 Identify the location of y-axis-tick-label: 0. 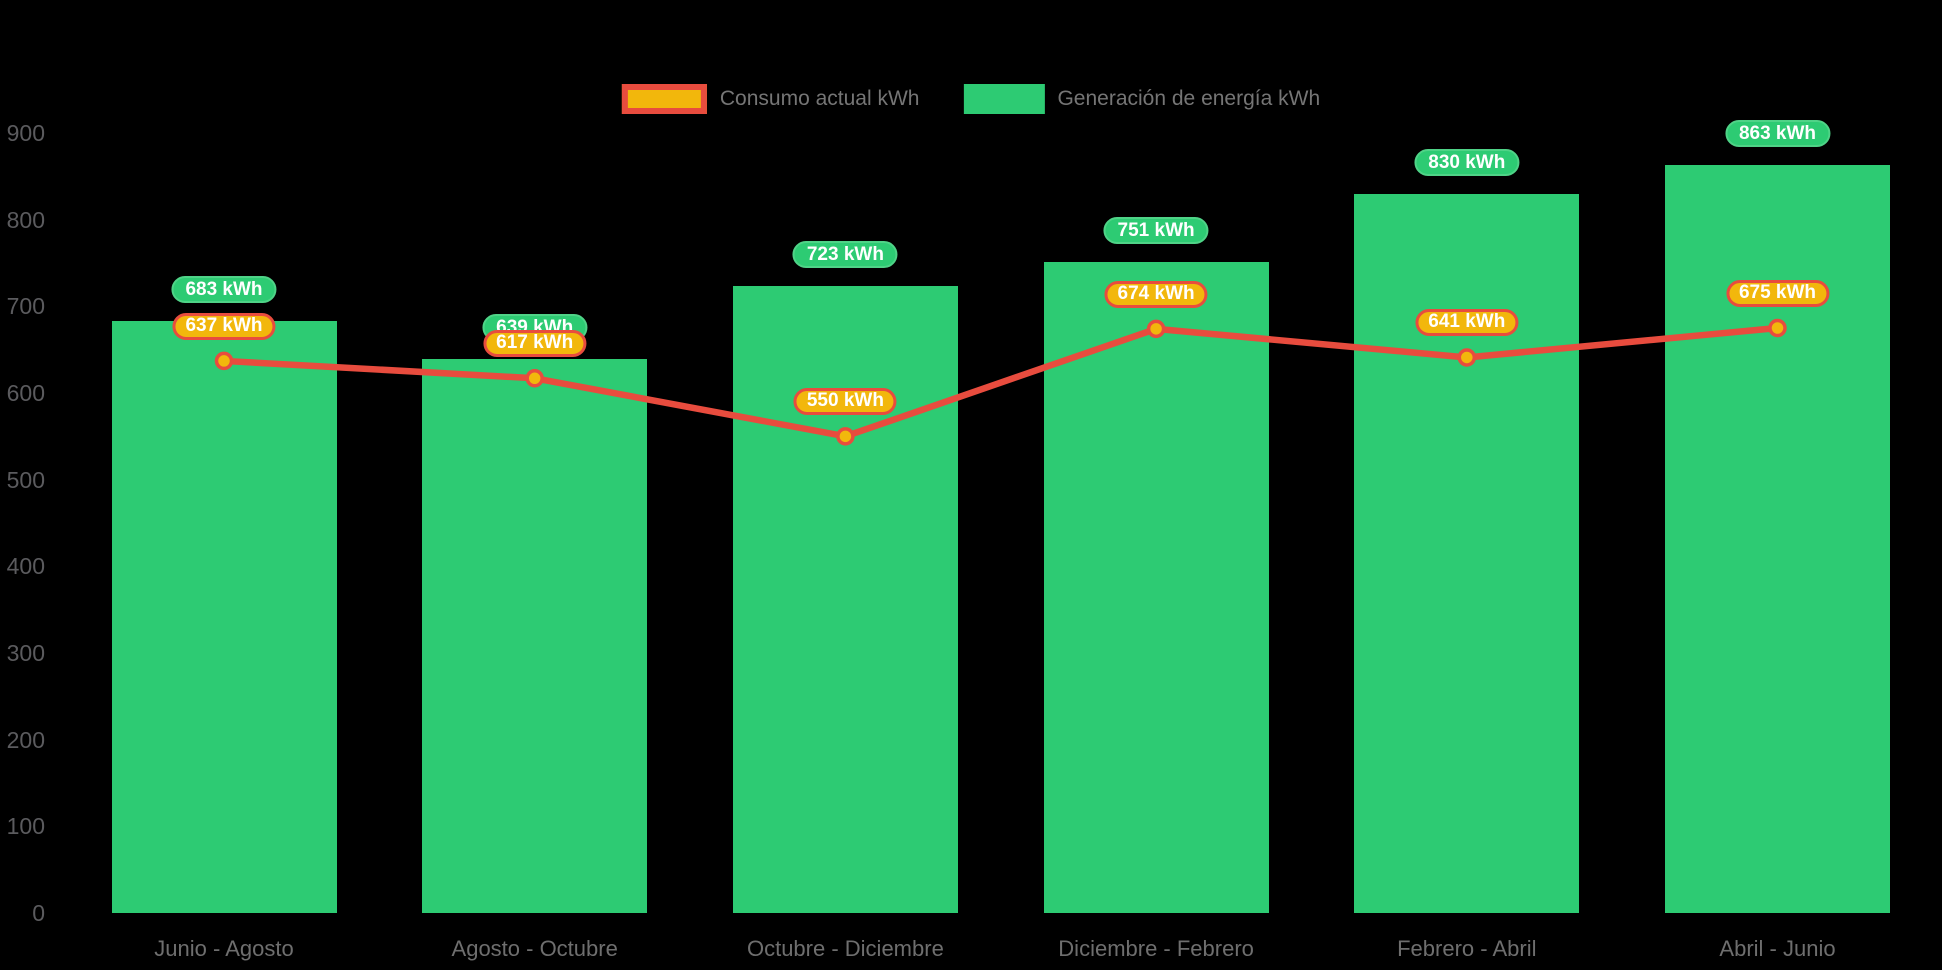
(38, 913).